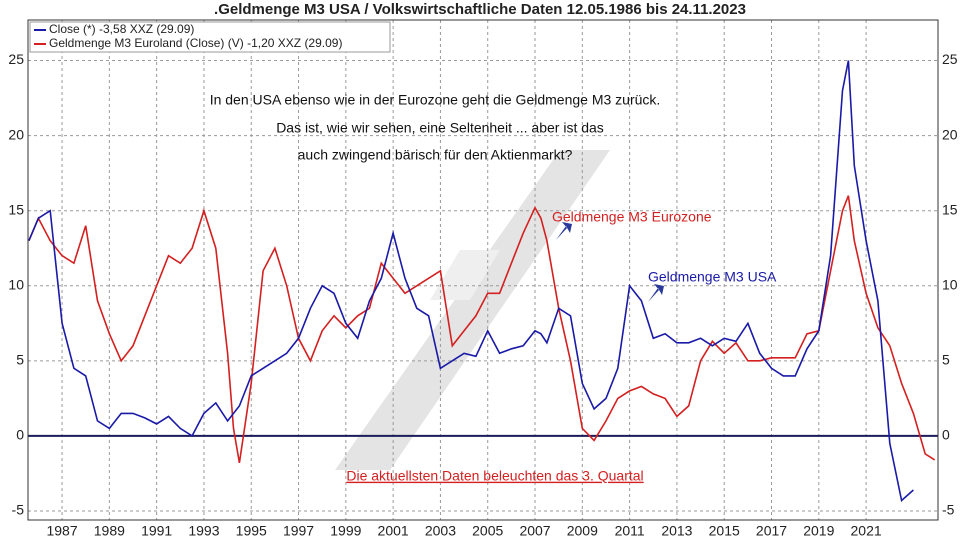 The height and width of the screenshot is (540, 960). What do you see at coordinates (203, 531) in the screenshot?
I see `x-tick-label: 1993` at bounding box center [203, 531].